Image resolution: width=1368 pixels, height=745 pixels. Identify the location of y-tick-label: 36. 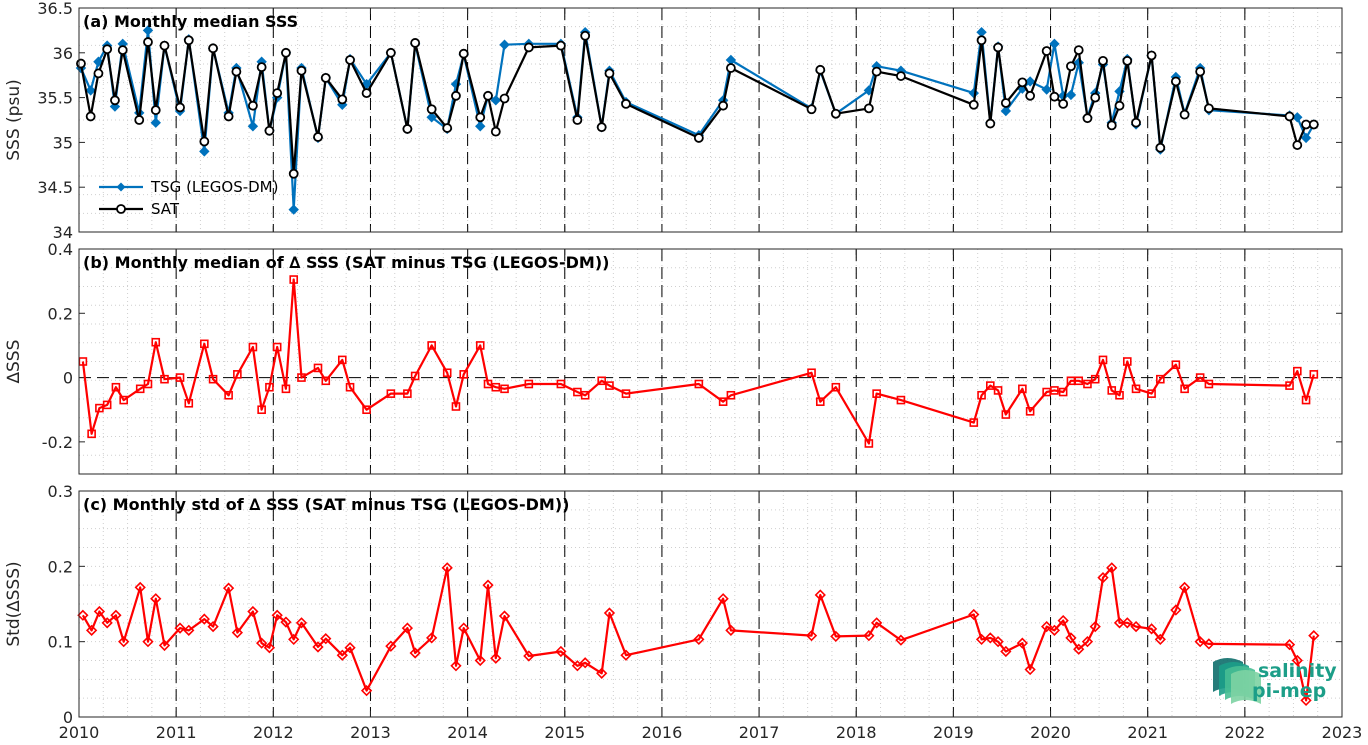
(63, 53).